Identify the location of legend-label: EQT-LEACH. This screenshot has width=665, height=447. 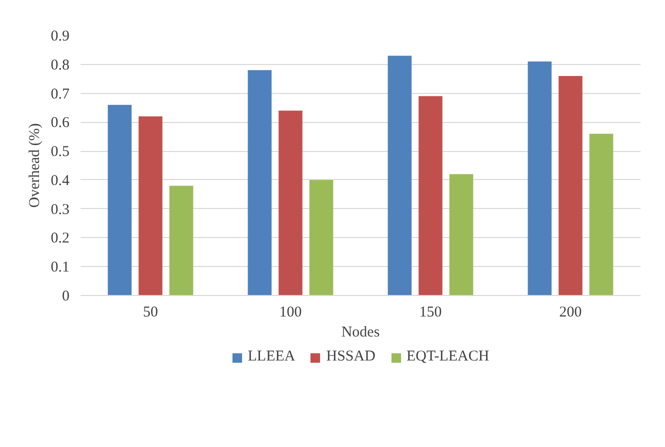
(448, 357).